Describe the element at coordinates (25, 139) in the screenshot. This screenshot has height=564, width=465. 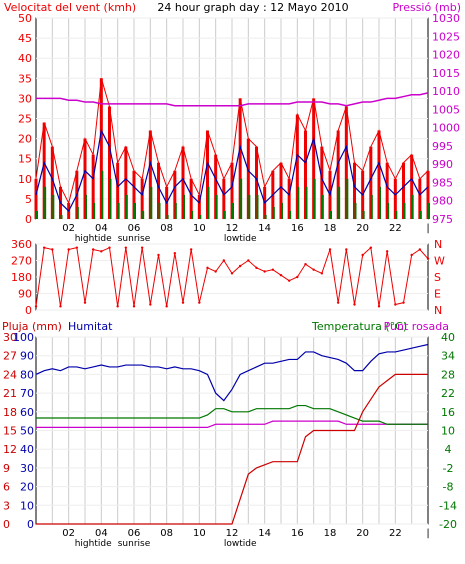
I see `y-tick-label: 20` at that location.